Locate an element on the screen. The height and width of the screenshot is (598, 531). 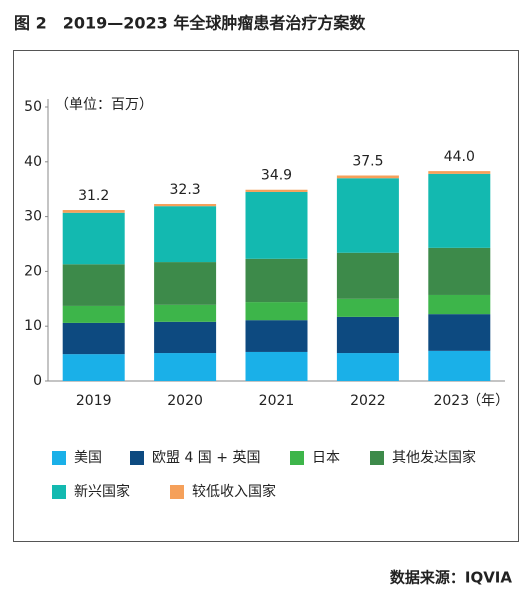
legend-label: 较低收入国家 is located at coordinates (234, 491).